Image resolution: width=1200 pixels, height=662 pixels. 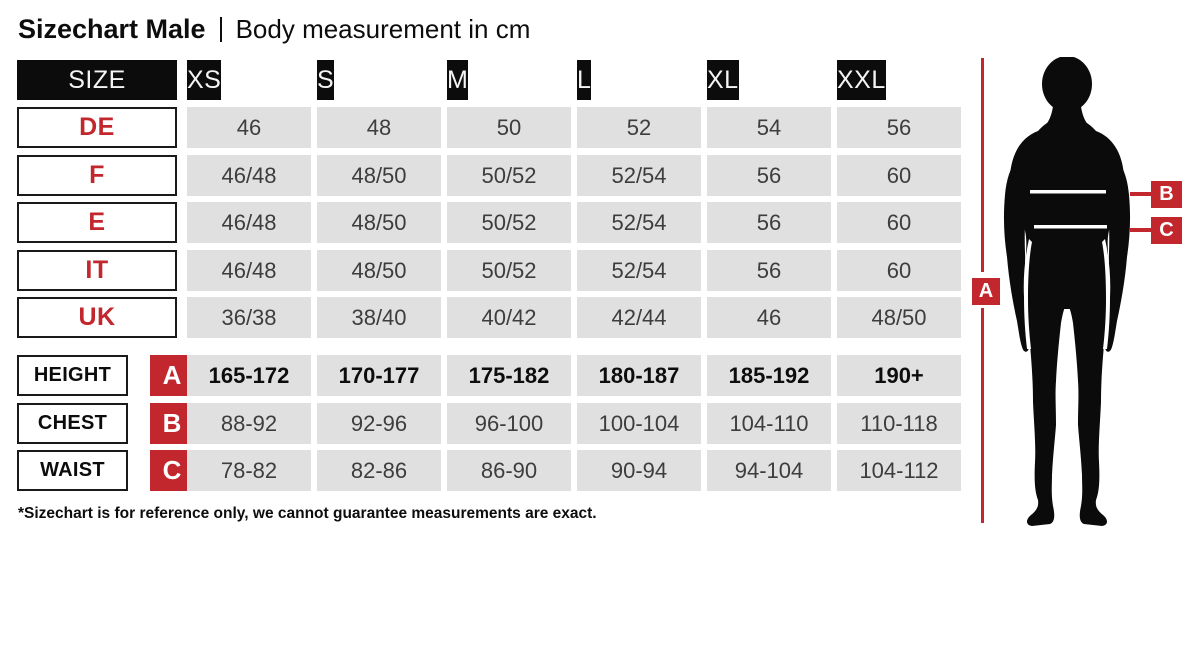 What do you see at coordinates (220, 29) in the screenshot?
I see `title-divider` at bounding box center [220, 29].